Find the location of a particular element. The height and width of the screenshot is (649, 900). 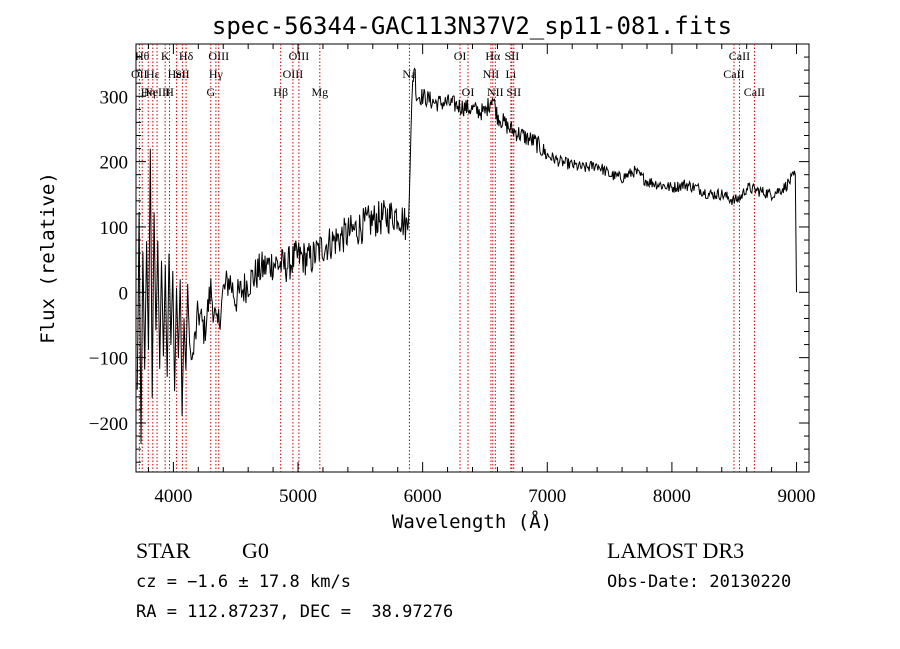

line-marker-label: Hη is located at coordinates (148, 92).